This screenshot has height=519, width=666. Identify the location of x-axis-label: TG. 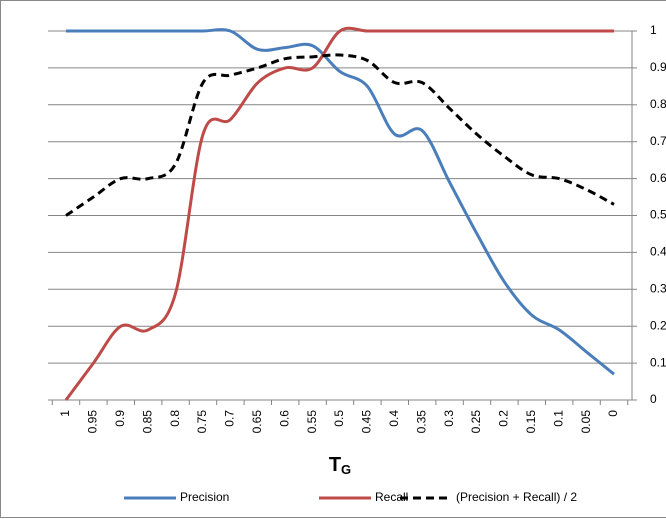
(340, 465).